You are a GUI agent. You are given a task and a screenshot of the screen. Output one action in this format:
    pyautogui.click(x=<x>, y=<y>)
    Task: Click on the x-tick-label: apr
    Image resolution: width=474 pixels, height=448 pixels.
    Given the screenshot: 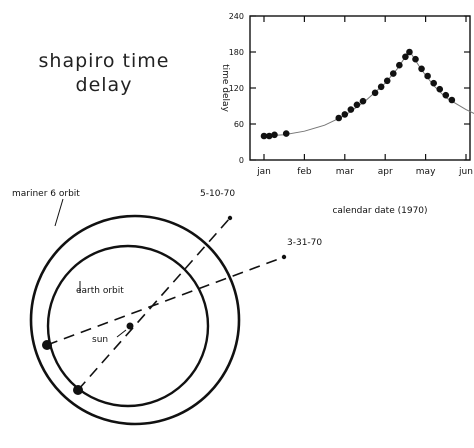 What is the action you would take?
    pyautogui.click(x=385, y=172)
    